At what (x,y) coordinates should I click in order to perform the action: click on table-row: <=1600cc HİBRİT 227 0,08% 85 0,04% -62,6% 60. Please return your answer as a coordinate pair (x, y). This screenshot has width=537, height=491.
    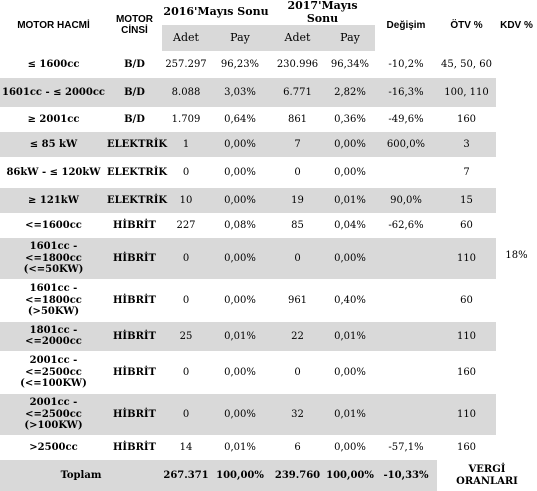
    Looking at the image, I should click on (268, 225).